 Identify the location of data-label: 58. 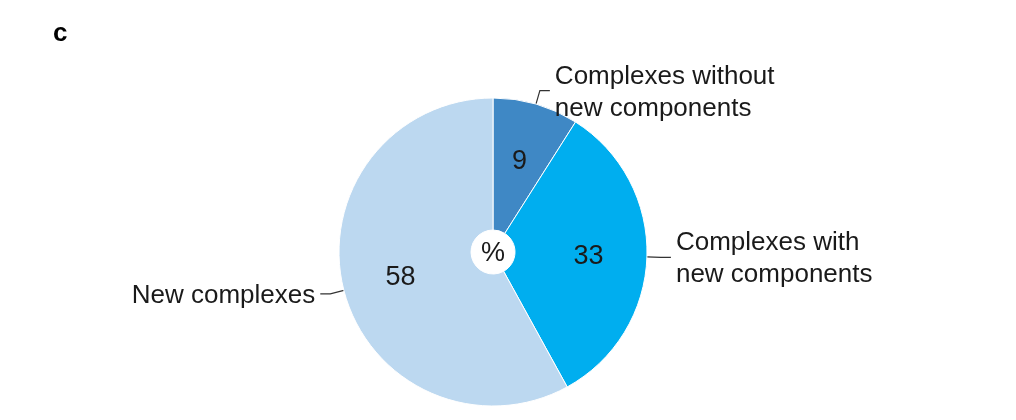
(400, 275).